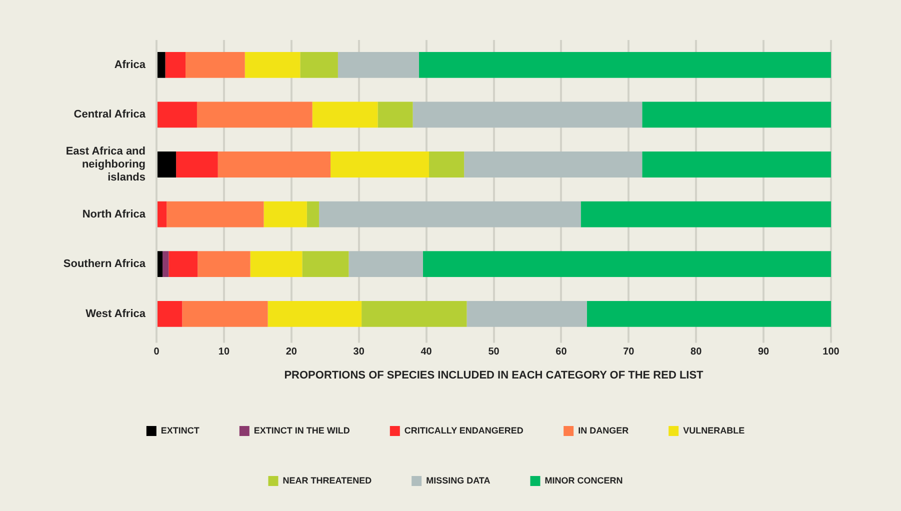 This screenshot has width=901, height=511. What do you see at coordinates (562, 352) in the screenshot?
I see `x-tick-label: 60` at bounding box center [562, 352].